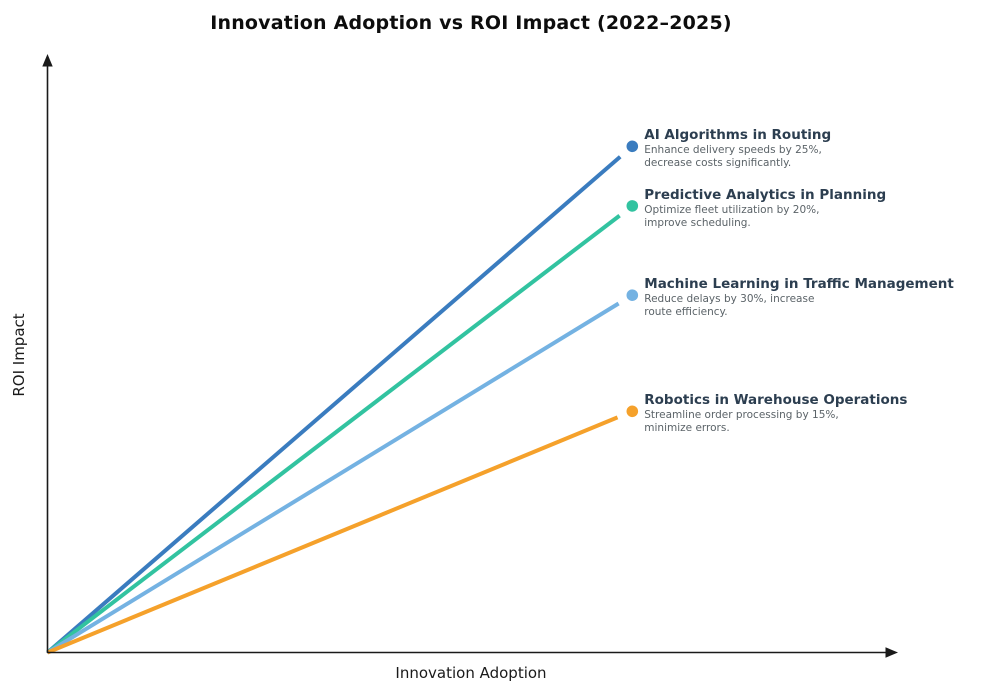 This screenshot has height=700, width=1000. What do you see at coordinates (891, 652) in the screenshot?
I see `x-axis-arrow-icon` at bounding box center [891, 652].